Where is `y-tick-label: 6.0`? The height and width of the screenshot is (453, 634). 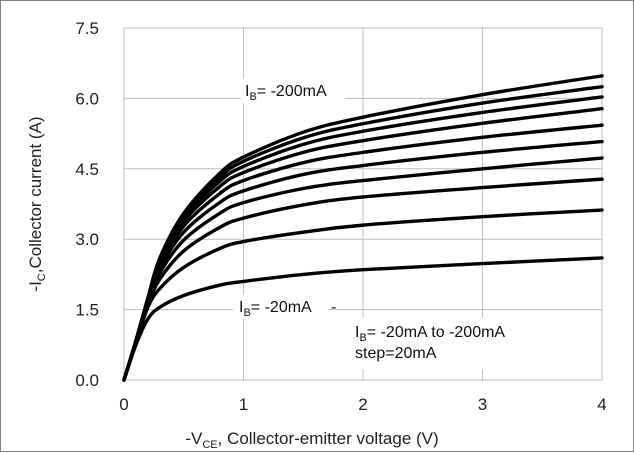
y-tick-label: 6.0 is located at coordinates (87, 98).